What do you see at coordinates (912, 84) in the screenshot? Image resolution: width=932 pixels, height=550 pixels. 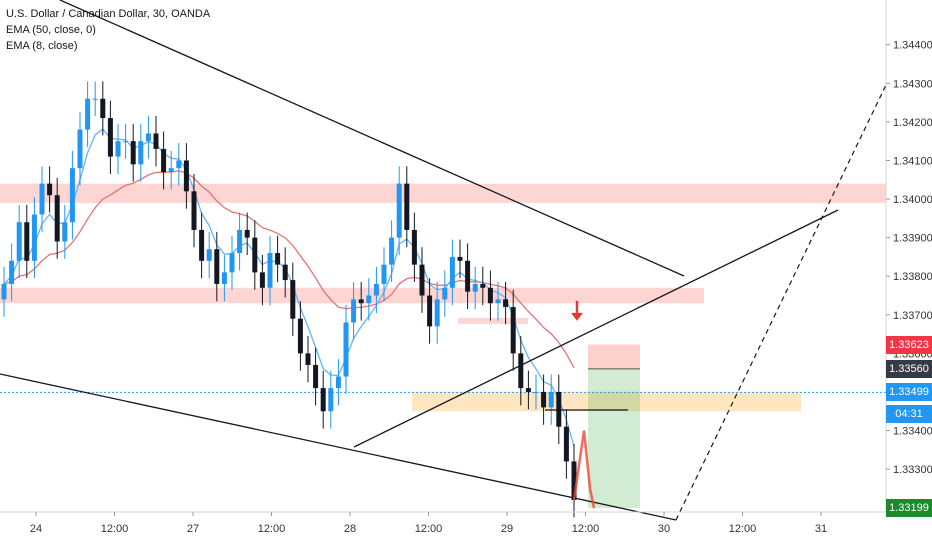 I see `price-tick-label: 1.34300` at bounding box center [912, 84].